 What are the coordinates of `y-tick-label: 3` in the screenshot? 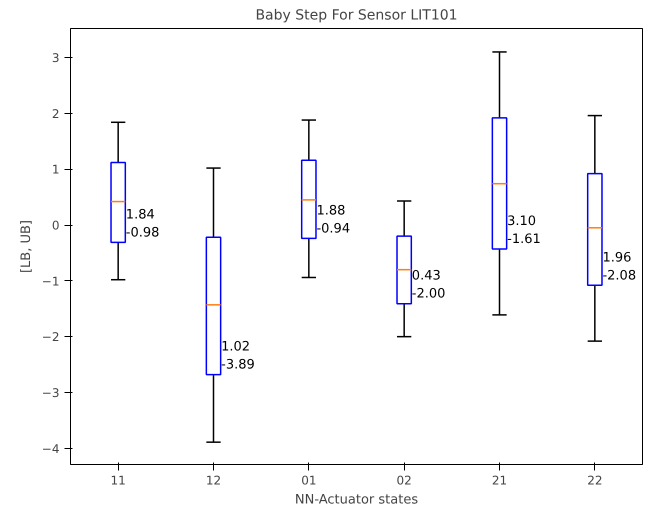 It's located at (56, 58).